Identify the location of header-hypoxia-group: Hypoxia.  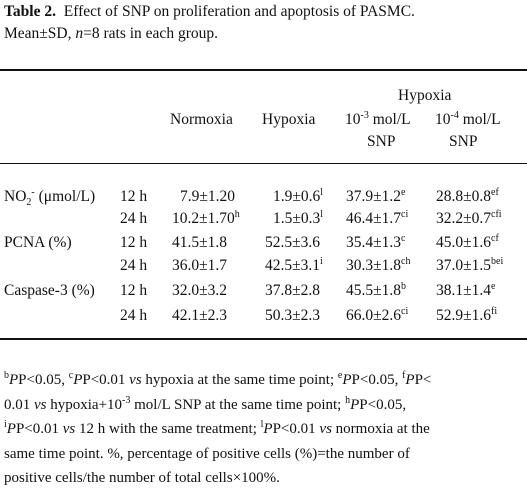
(425, 95).